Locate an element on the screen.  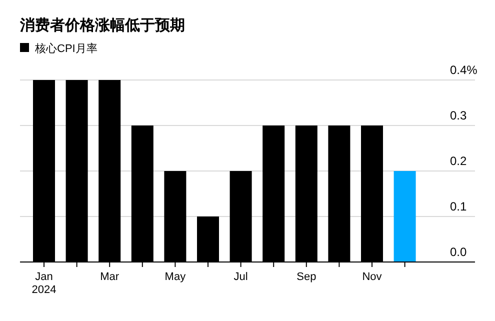
x-tick-label: Nov is located at coordinates (372, 277).